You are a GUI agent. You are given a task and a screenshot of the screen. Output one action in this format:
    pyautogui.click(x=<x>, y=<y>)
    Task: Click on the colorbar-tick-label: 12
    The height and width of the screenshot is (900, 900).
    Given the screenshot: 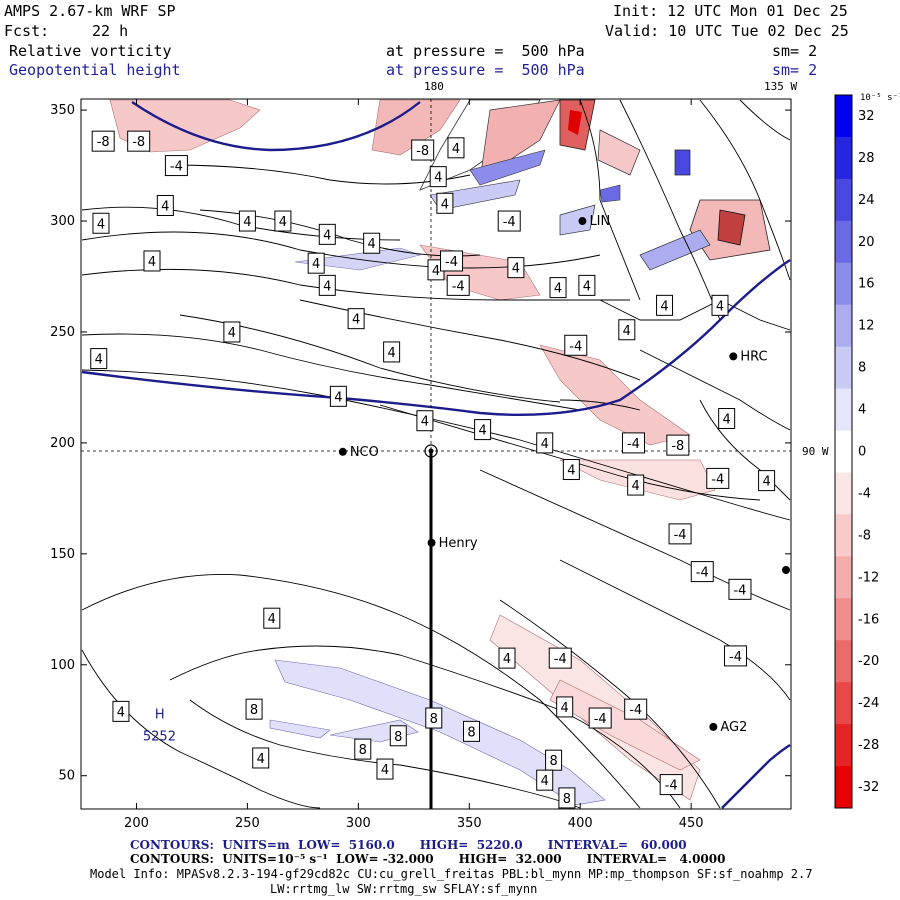 What is the action you would take?
    pyautogui.click(x=866, y=326)
    